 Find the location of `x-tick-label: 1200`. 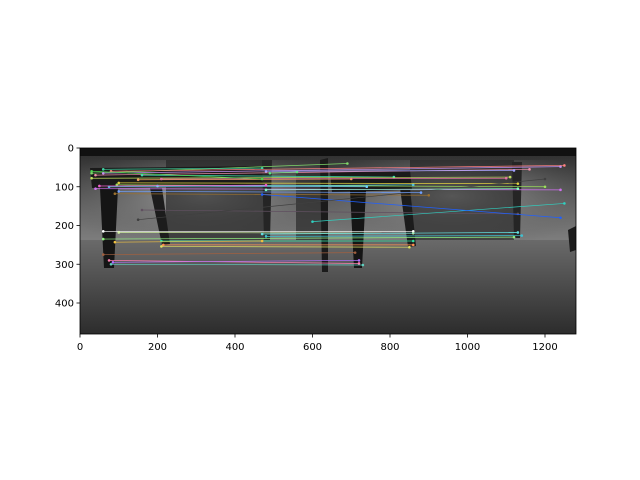

x-tick-label: 1200 is located at coordinates (544, 347).